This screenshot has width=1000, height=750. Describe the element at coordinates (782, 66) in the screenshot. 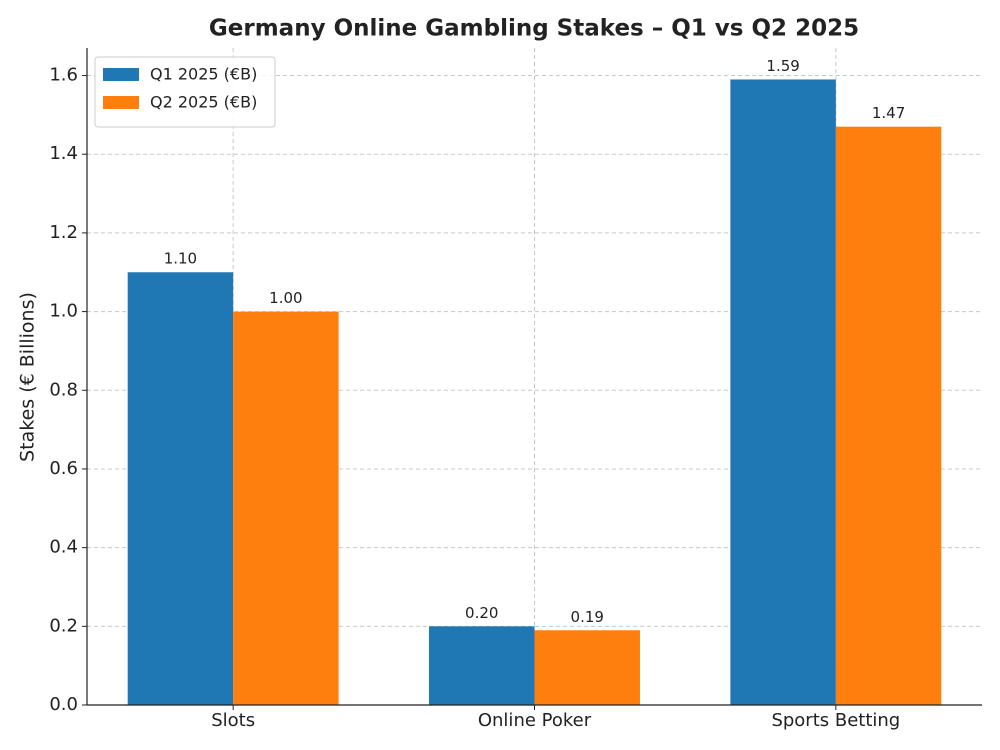

I see `data-label: 1.59` at that location.